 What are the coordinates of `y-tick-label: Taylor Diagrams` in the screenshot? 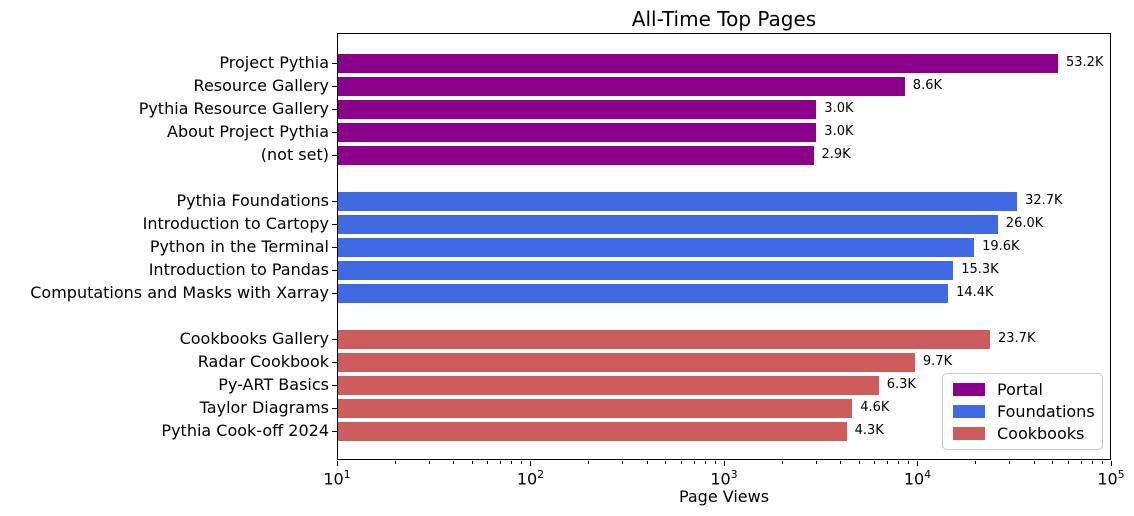 It's located at (264, 407).